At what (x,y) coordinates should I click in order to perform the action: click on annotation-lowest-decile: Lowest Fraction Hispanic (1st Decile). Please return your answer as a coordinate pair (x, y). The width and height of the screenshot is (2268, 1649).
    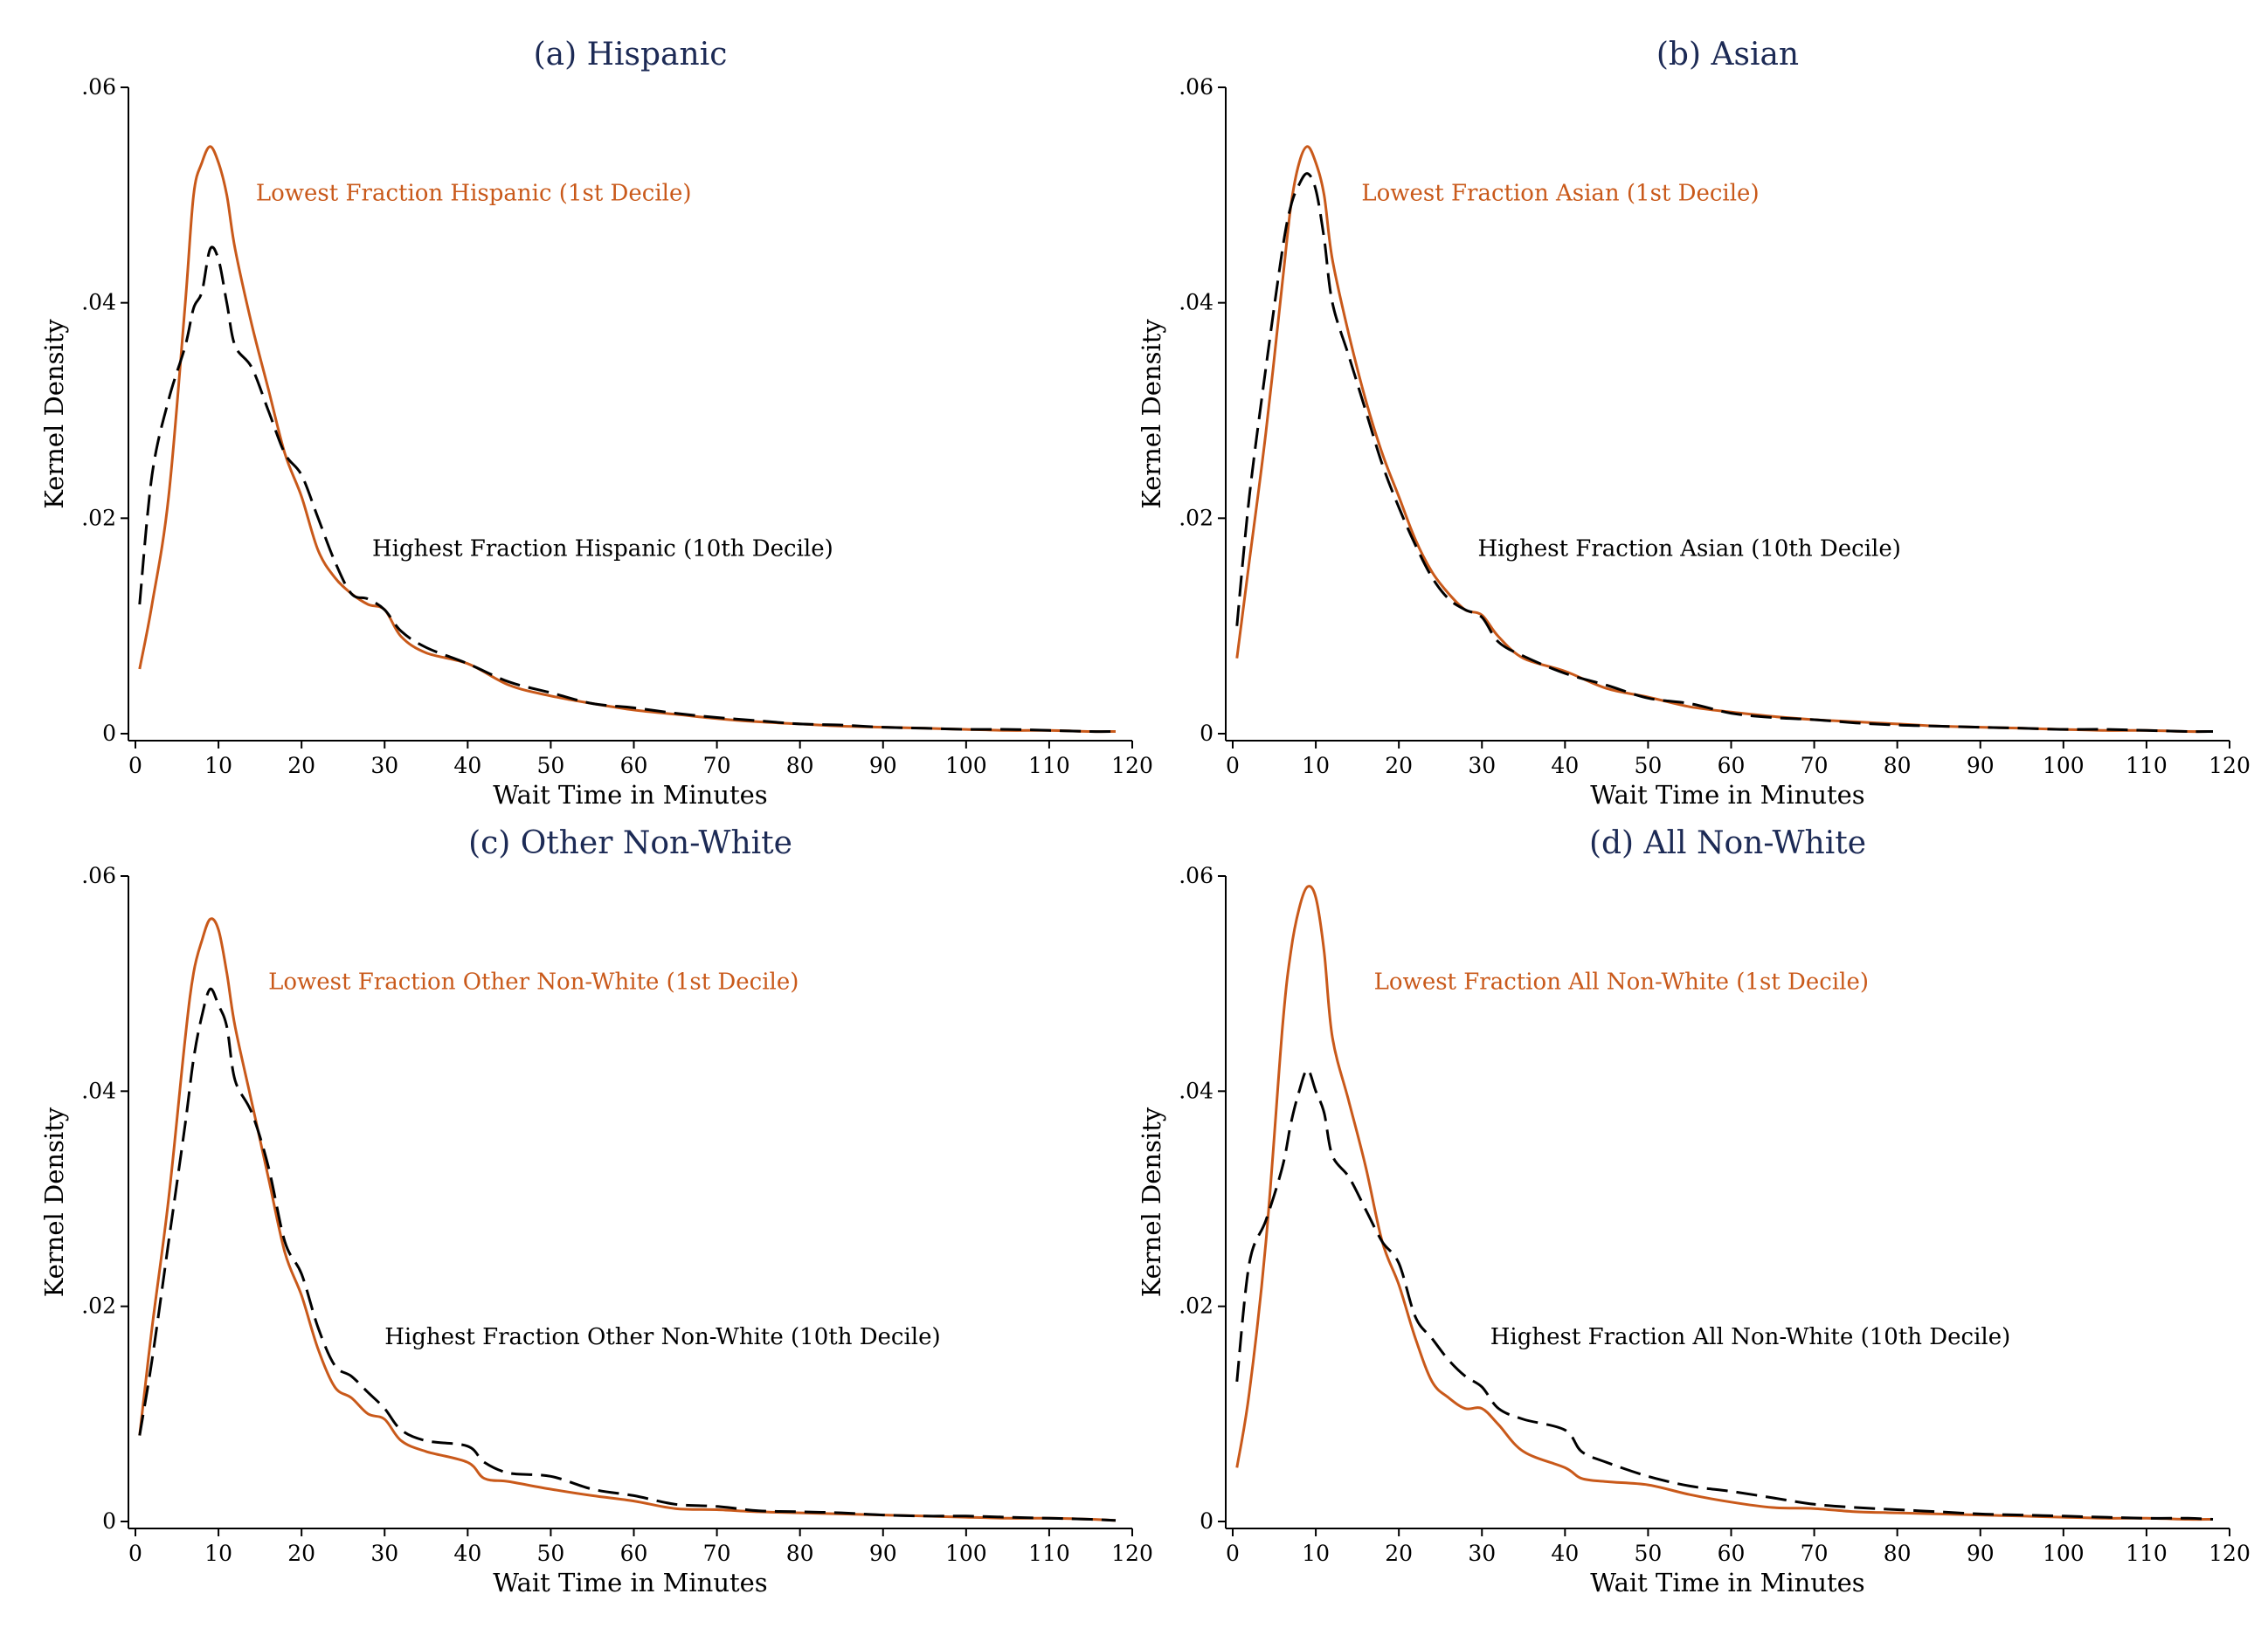
    Looking at the image, I should click on (474, 194).